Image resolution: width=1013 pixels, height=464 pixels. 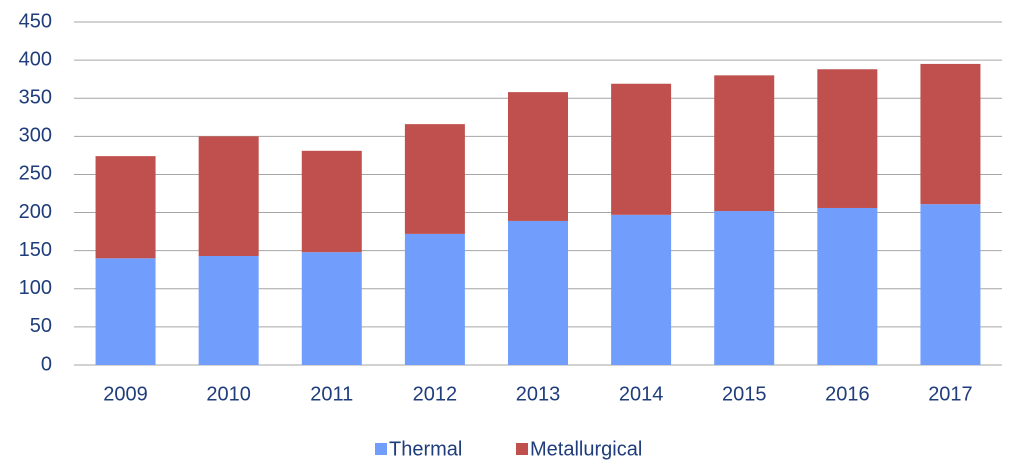 I want to click on y-tick-label: 100, so click(x=35, y=288).